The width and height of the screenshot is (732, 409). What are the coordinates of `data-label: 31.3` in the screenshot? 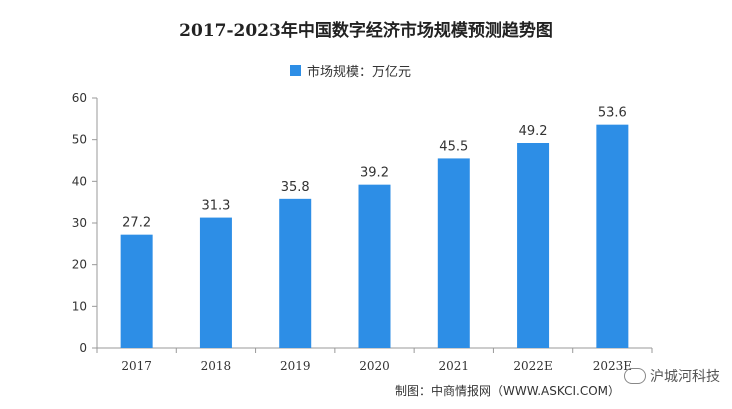 It's located at (215, 206).